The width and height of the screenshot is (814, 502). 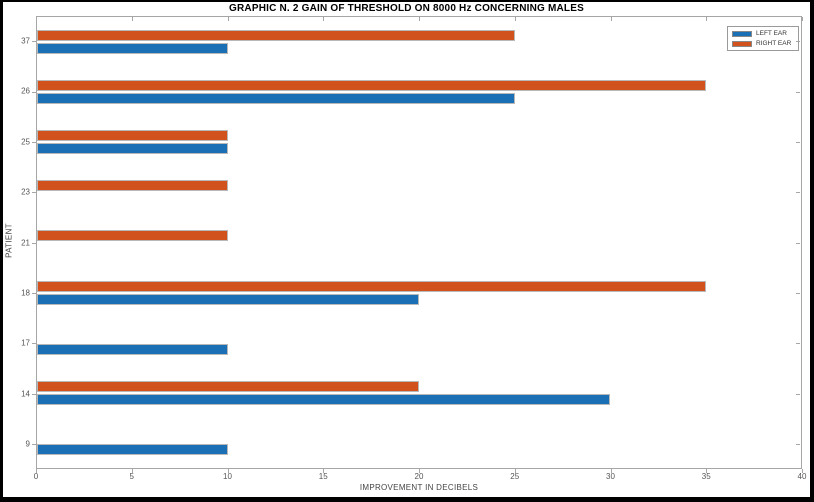 I want to click on legend-label: RIGHT EAR, so click(x=774, y=43).